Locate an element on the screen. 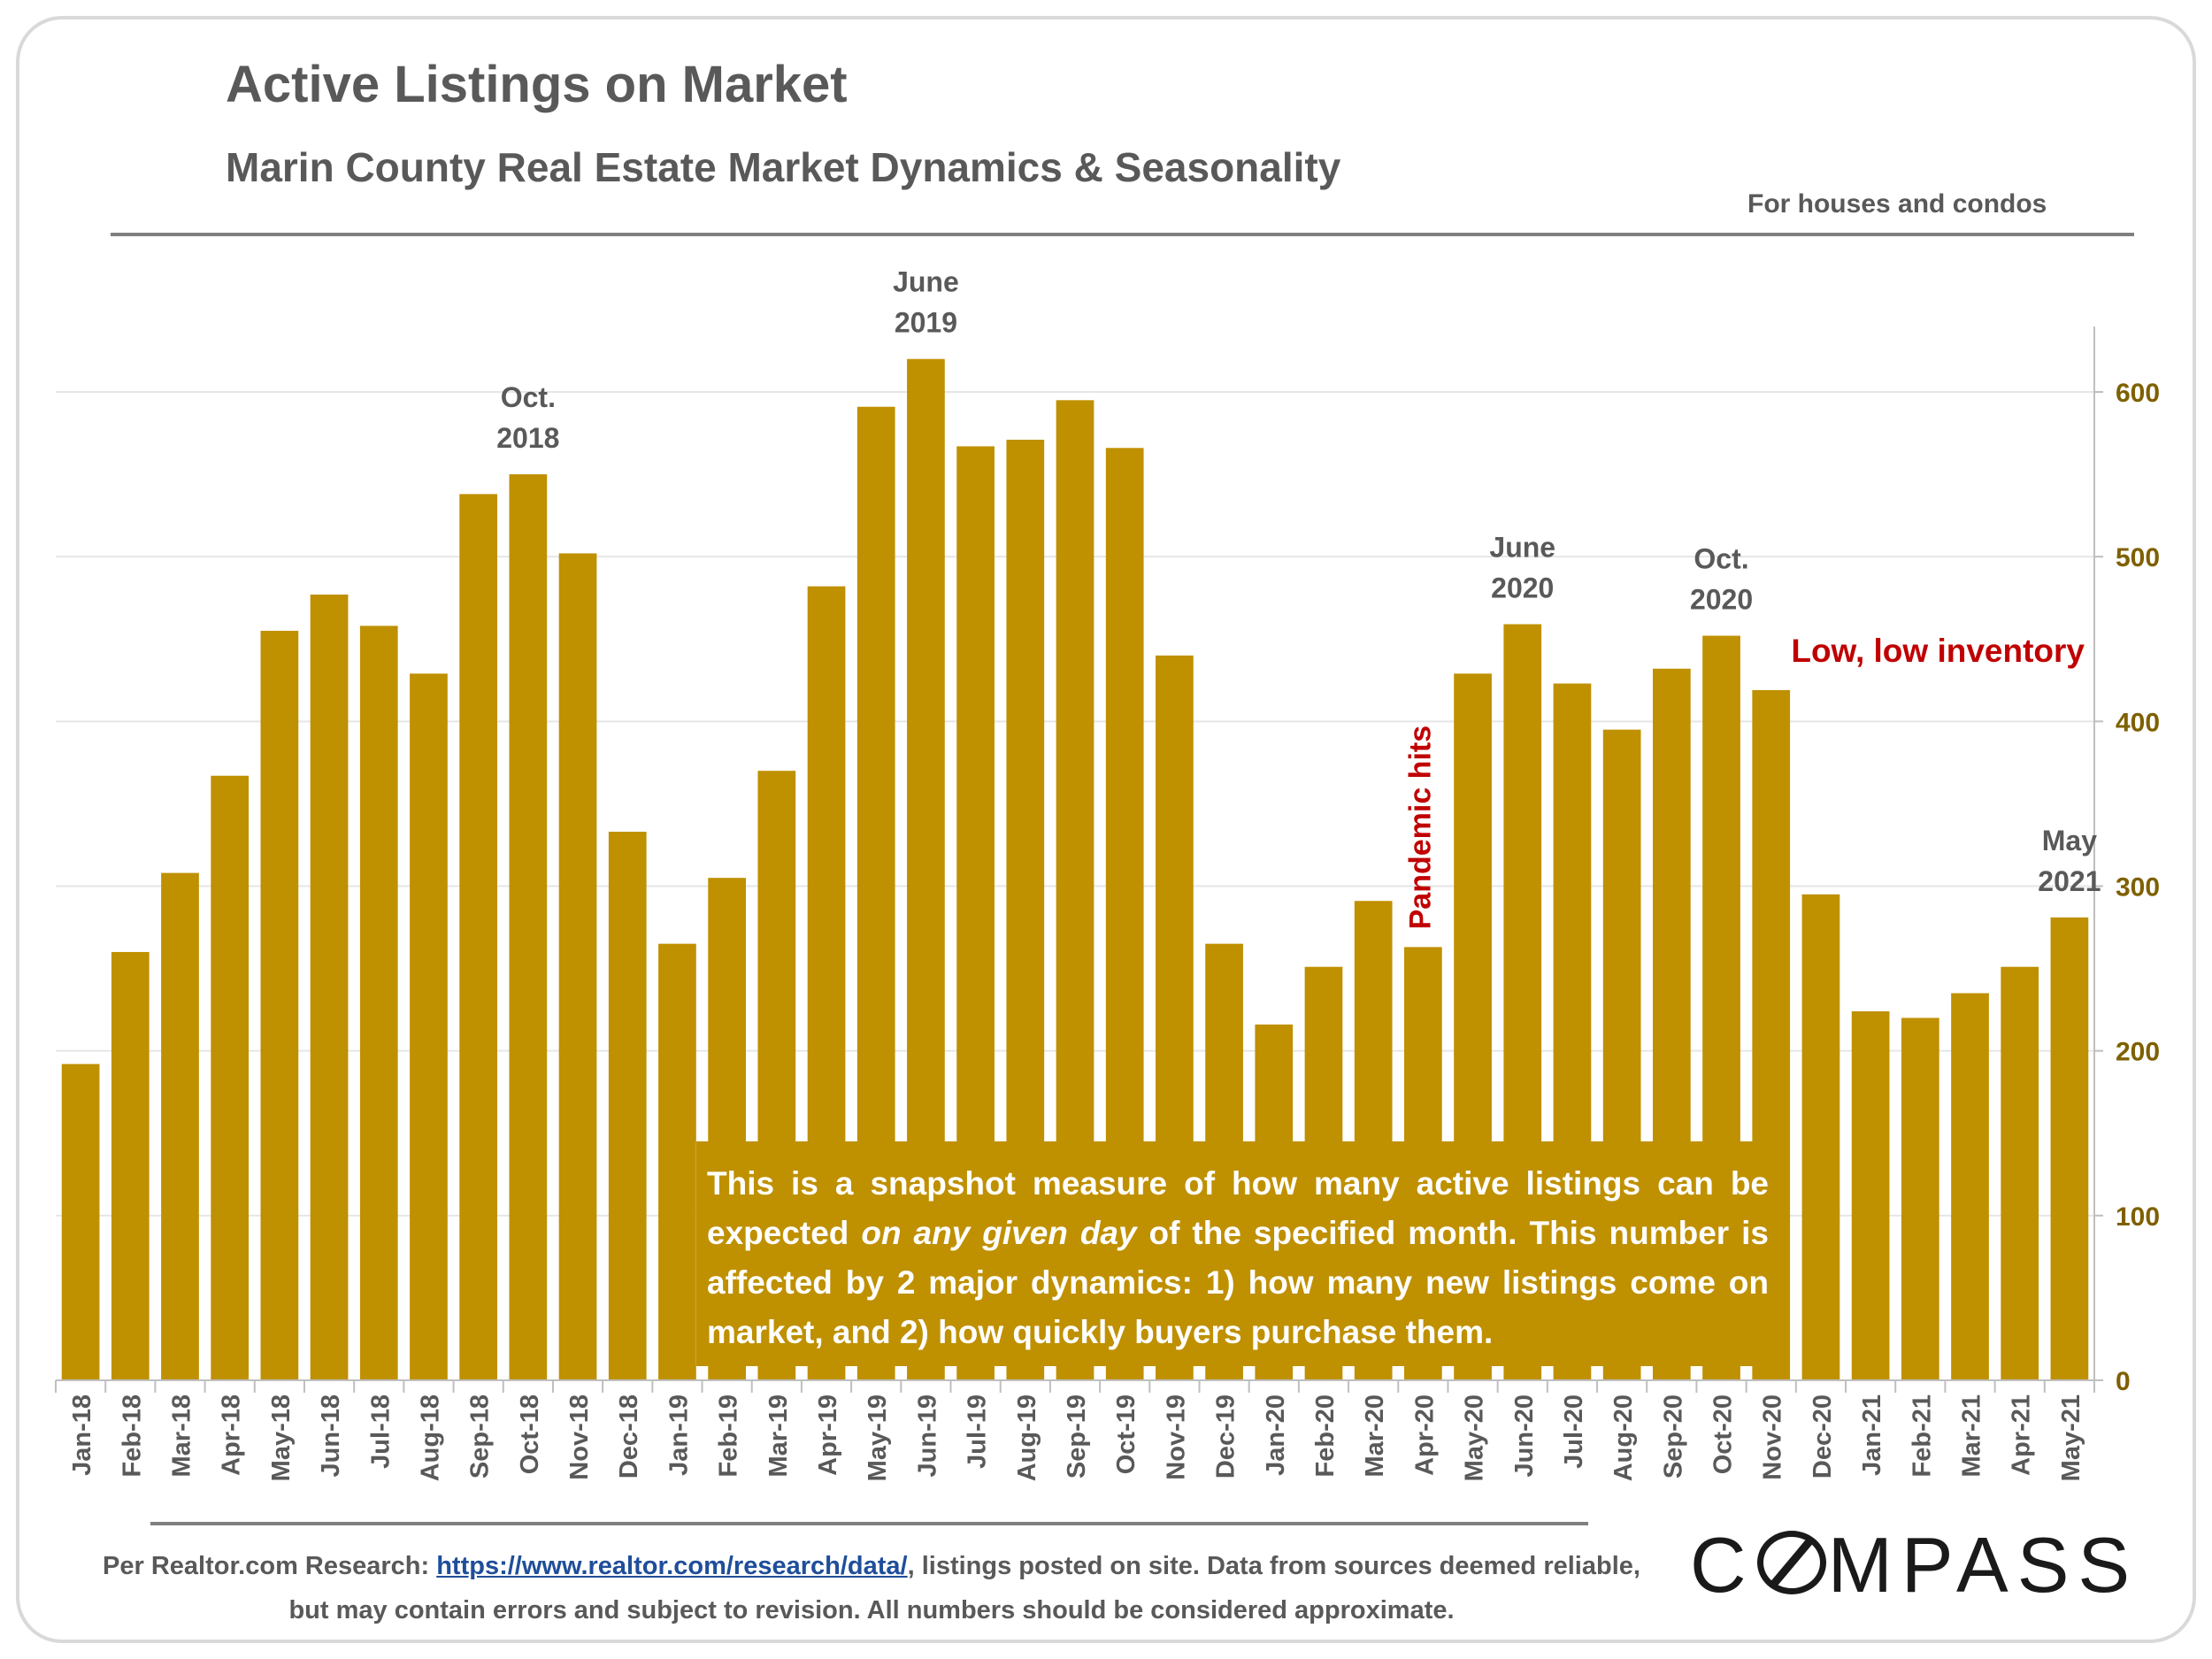 The height and width of the screenshot is (1659, 2212). x-tick-label: Dec-19 is located at coordinates (1226, 1437).